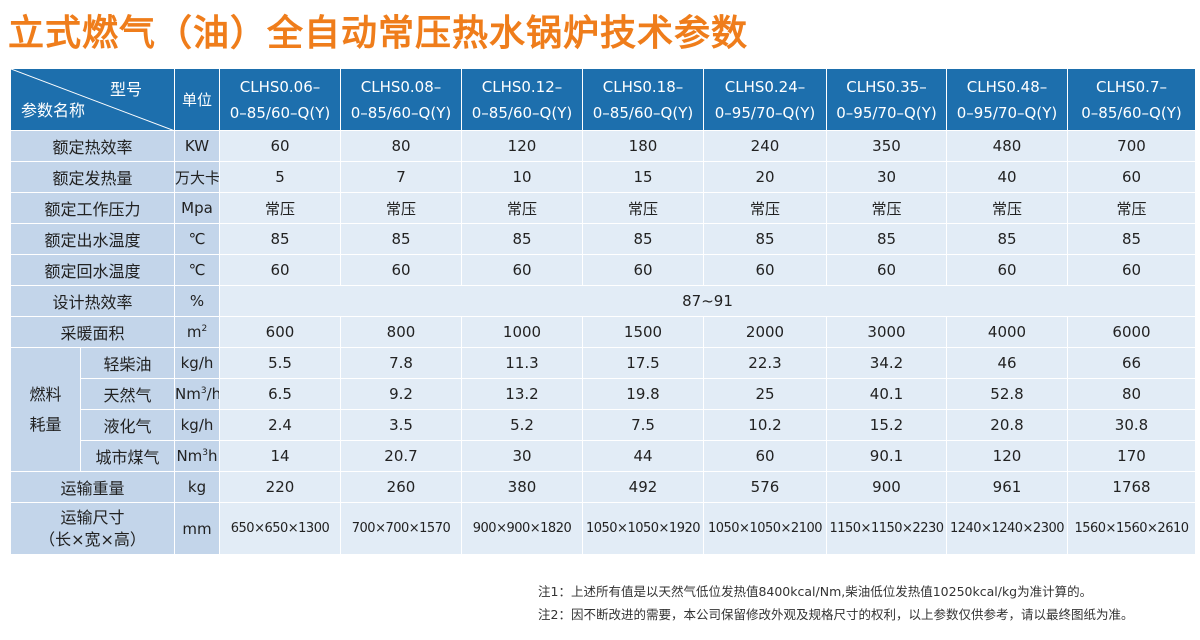 The width and height of the screenshot is (1200, 640). Describe the element at coordinates (886, 425) in the screenshot. I see `value-cell: 15.2` at that location.